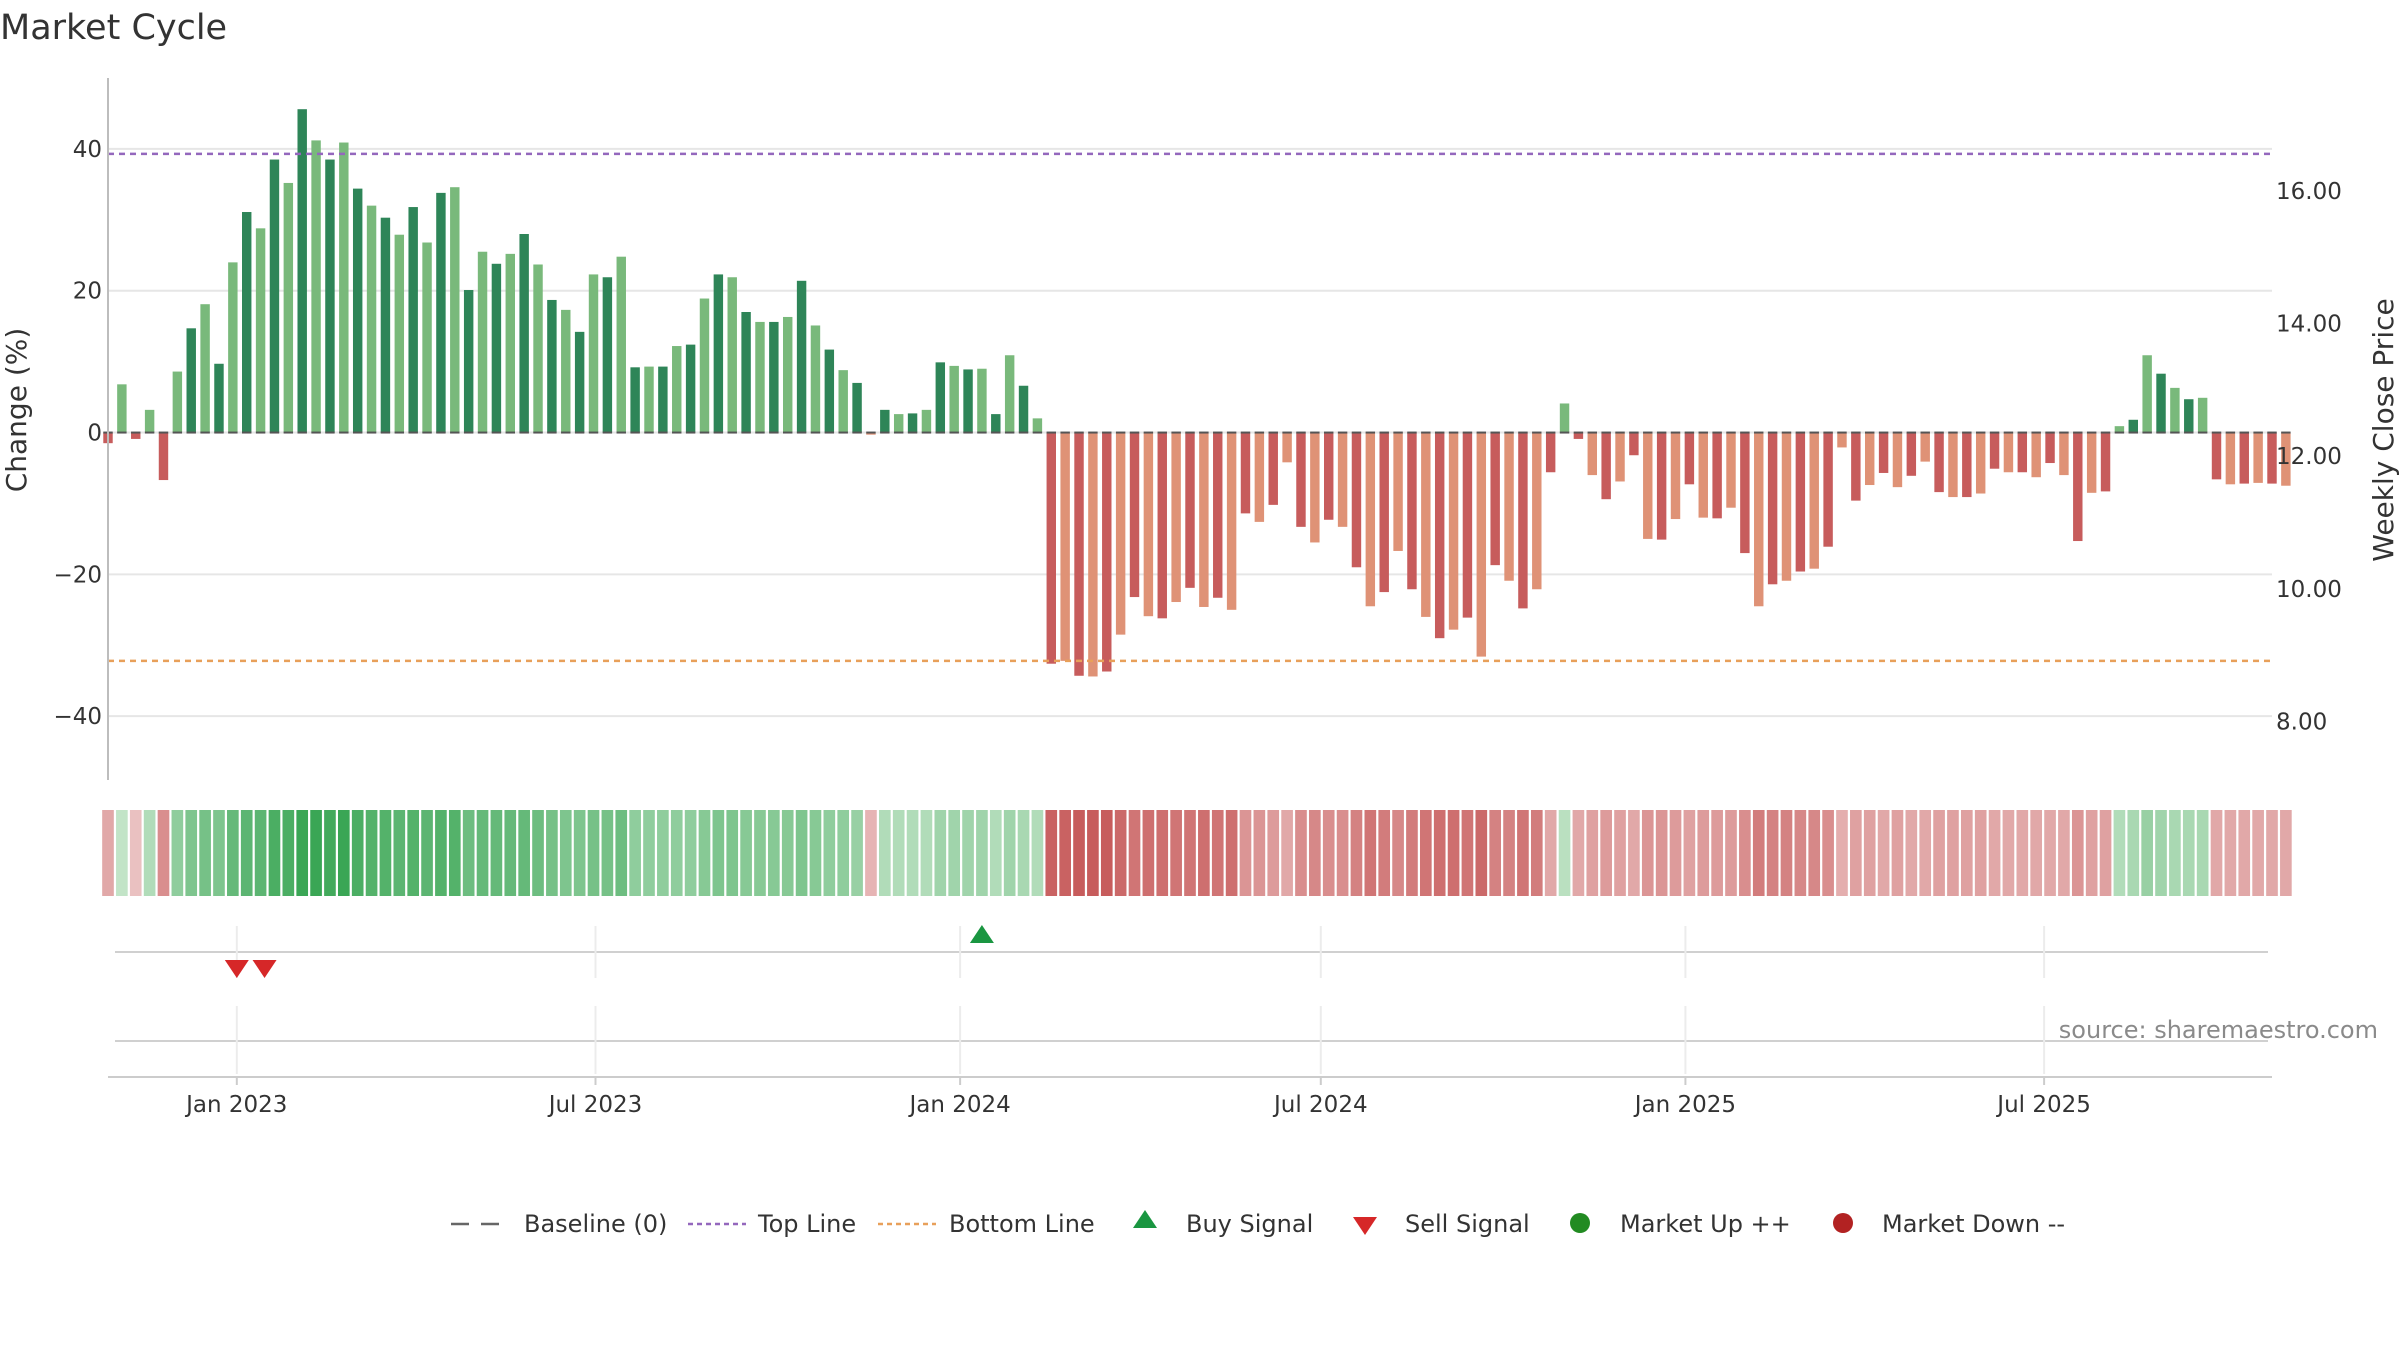 The height and width of the screenshot is (1350, 2400). What do you see at coordinates (113, 28) in the screenshot?
I see `chart-title: Market Cycle` at bounding box center [113, 28].